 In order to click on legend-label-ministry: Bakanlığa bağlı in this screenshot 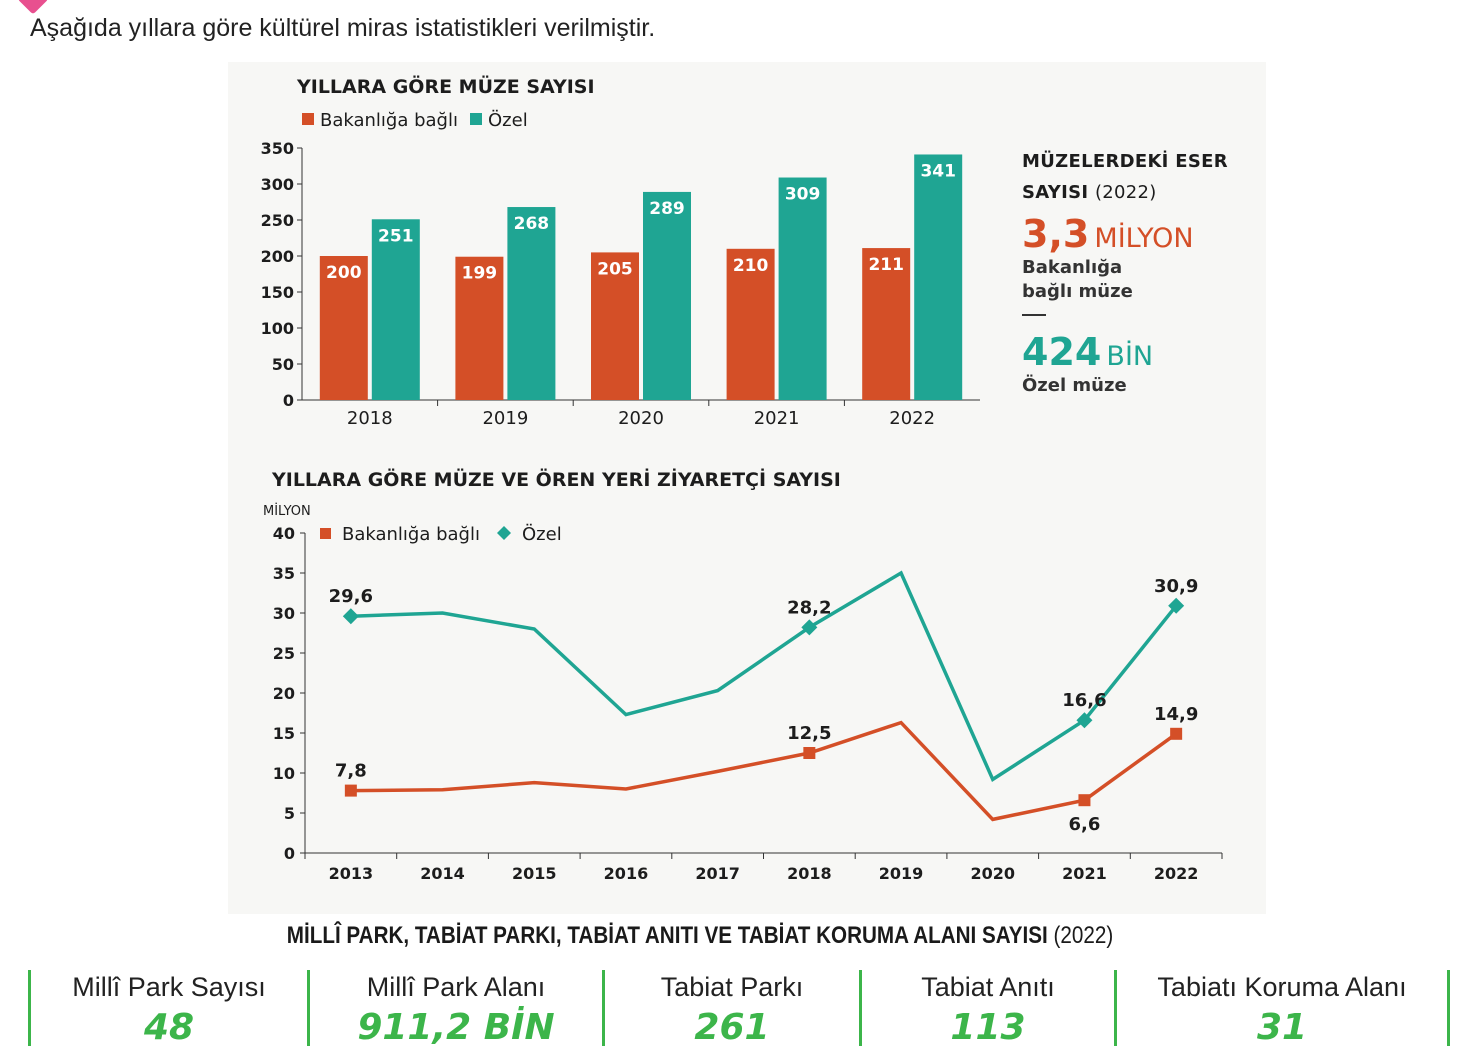, I will do `click(389, 120)`.